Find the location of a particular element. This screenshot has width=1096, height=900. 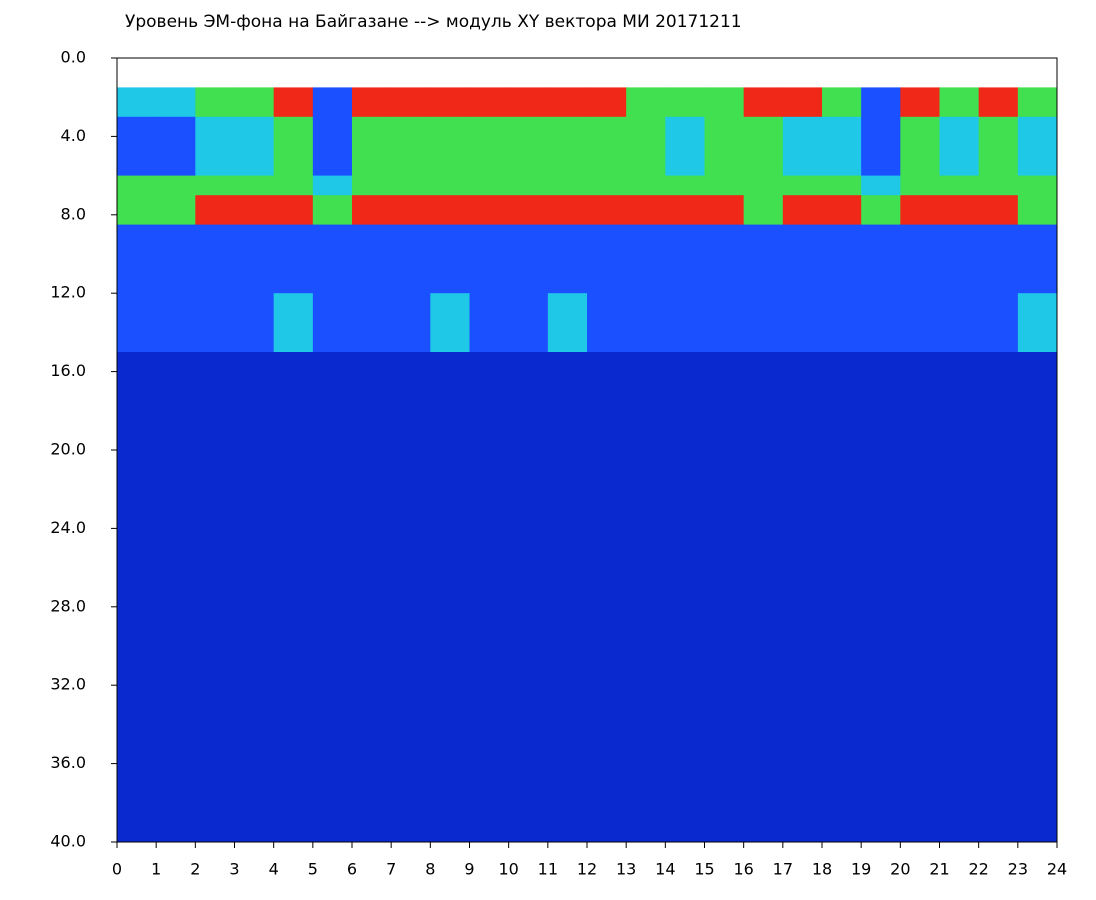

x-tick-label: 2 is located at coordinates (195, 869).